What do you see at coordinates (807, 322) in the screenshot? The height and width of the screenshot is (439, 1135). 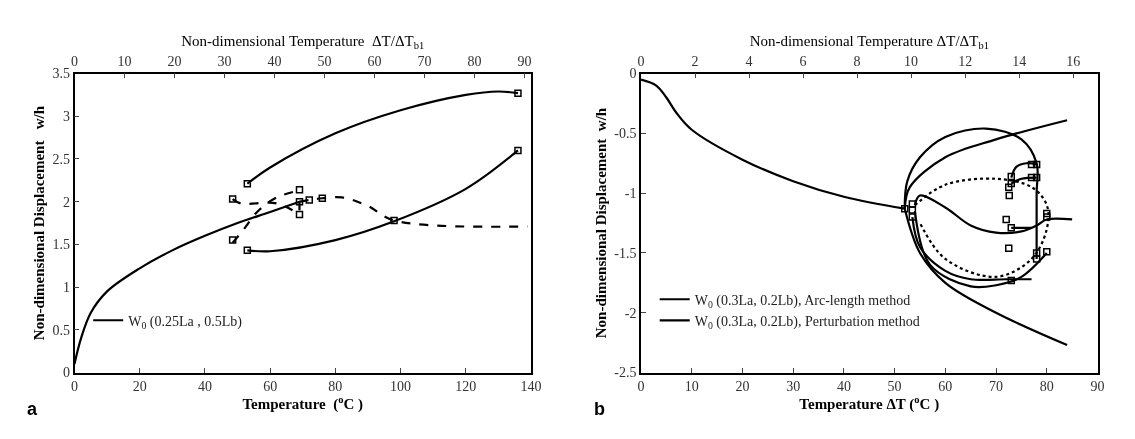 I see `legend-label: W$_{0}$ (0.3La, 0.2Lb), Perturbation method` at bounding box center [807, 322].